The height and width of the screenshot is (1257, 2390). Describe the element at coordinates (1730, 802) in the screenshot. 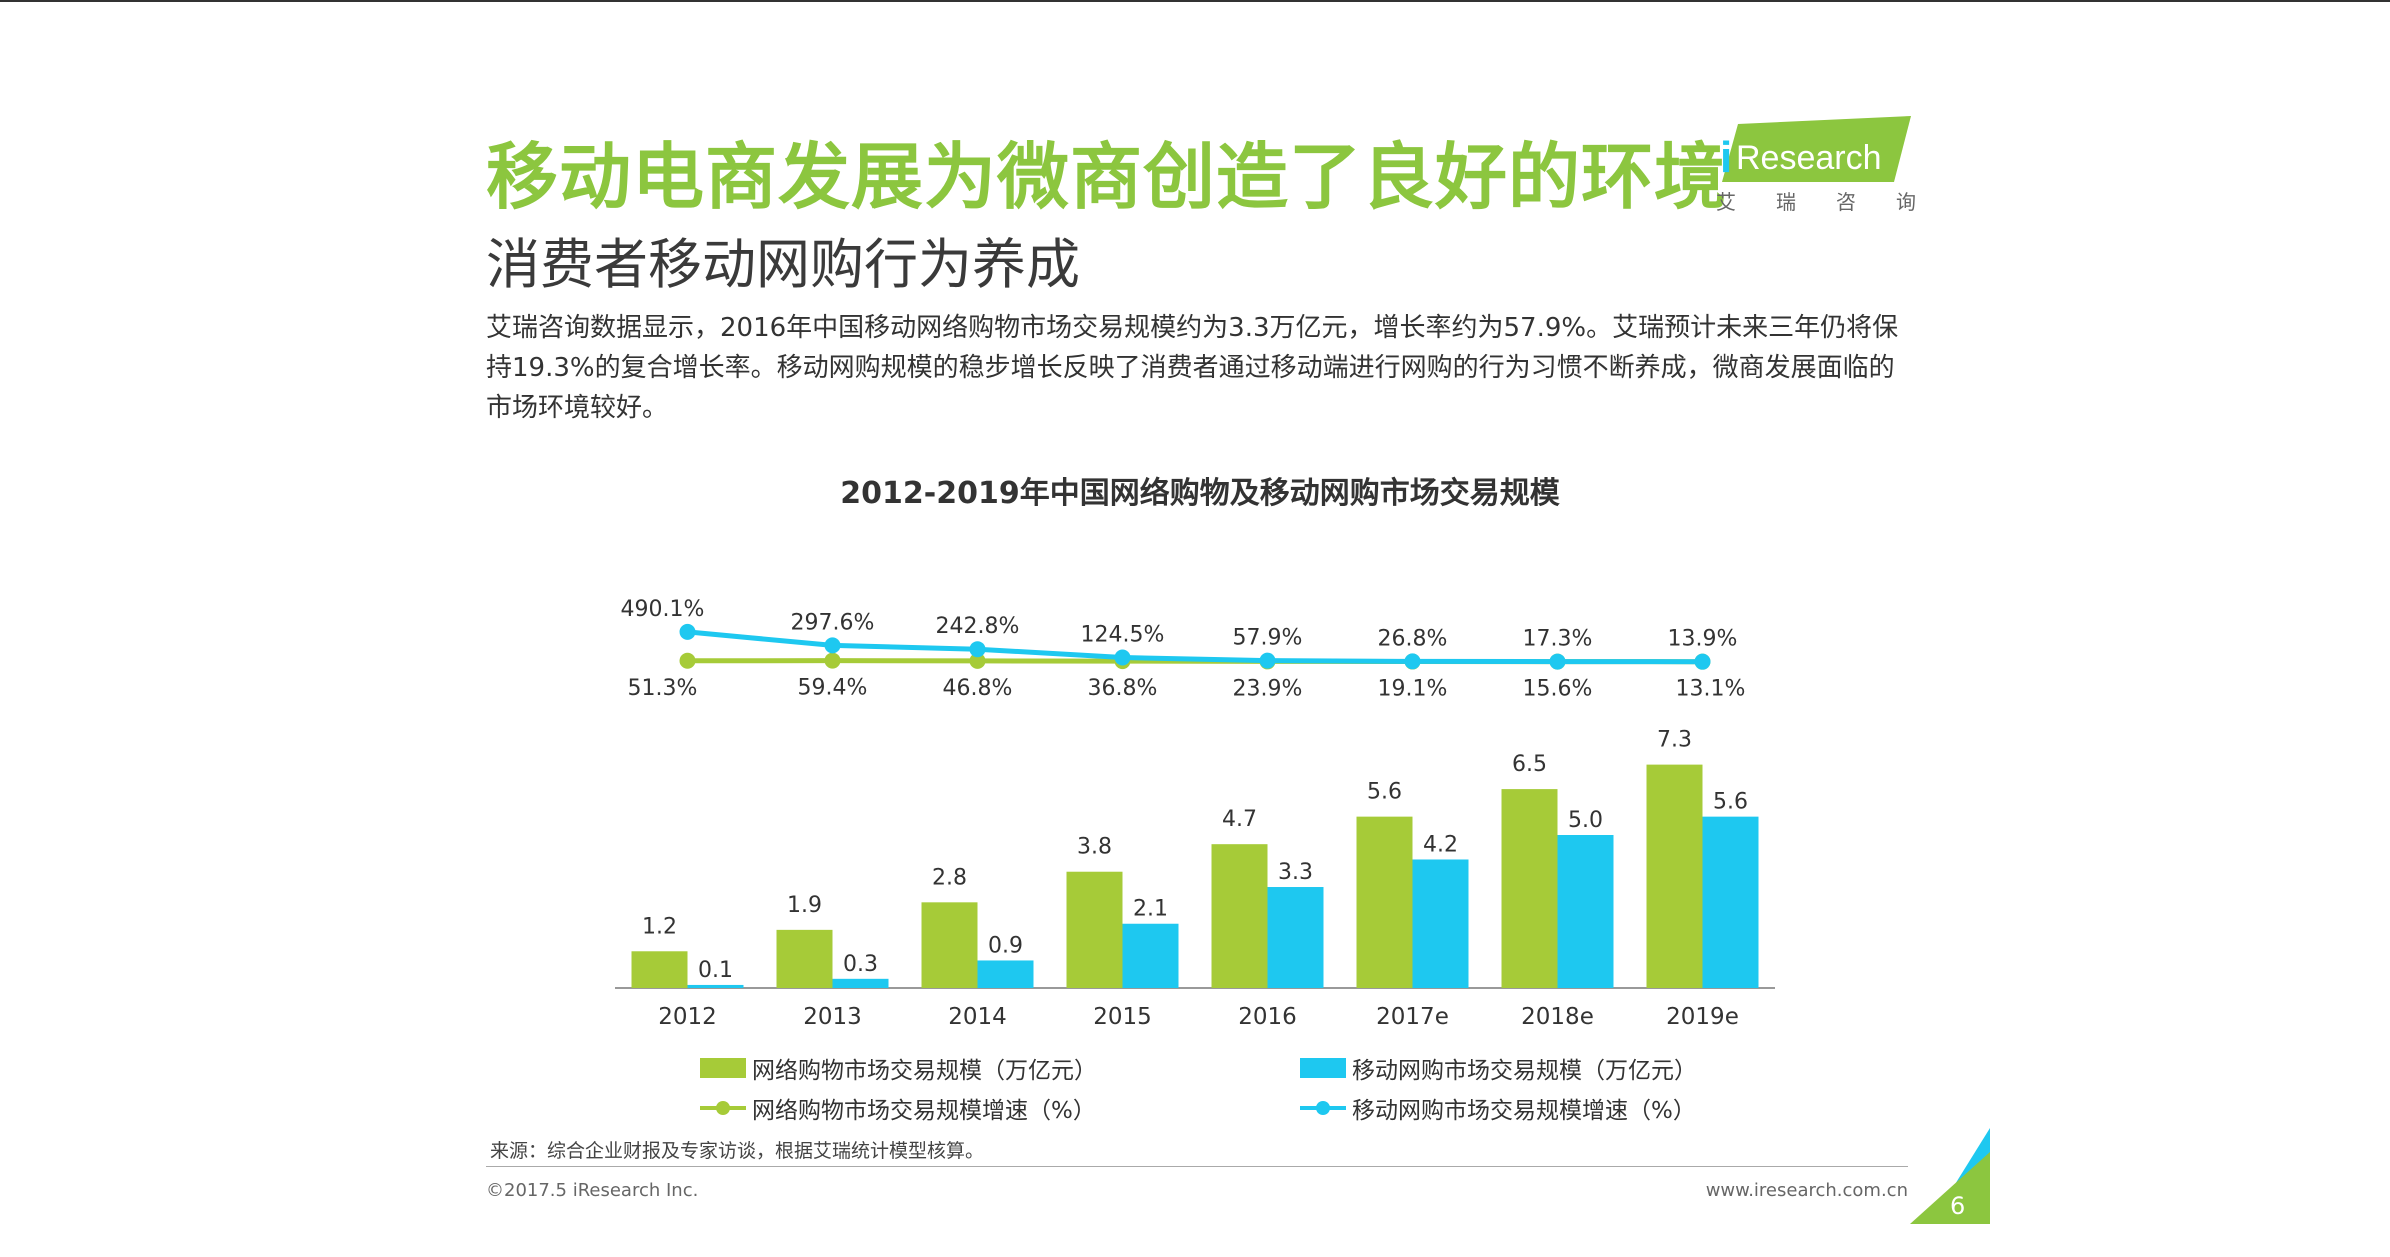

I see `data-label-mobile-size: 5.6` at that location.